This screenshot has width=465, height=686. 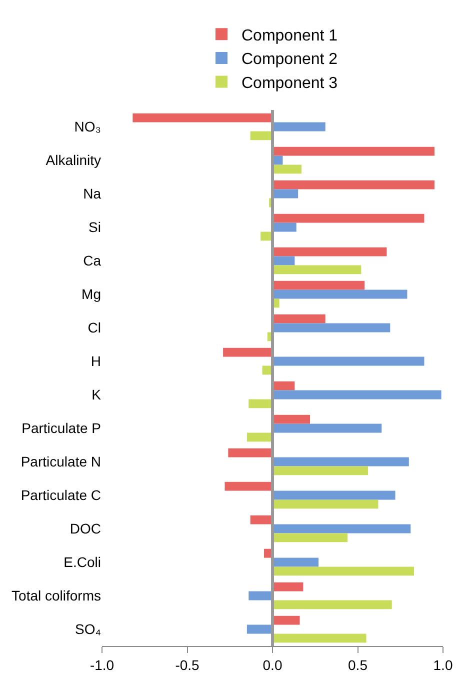 What do you see at coordinates (82, 562) in the screenshot?
I see `y-tick-label: E.Coli` at bounding box center [82, 562].